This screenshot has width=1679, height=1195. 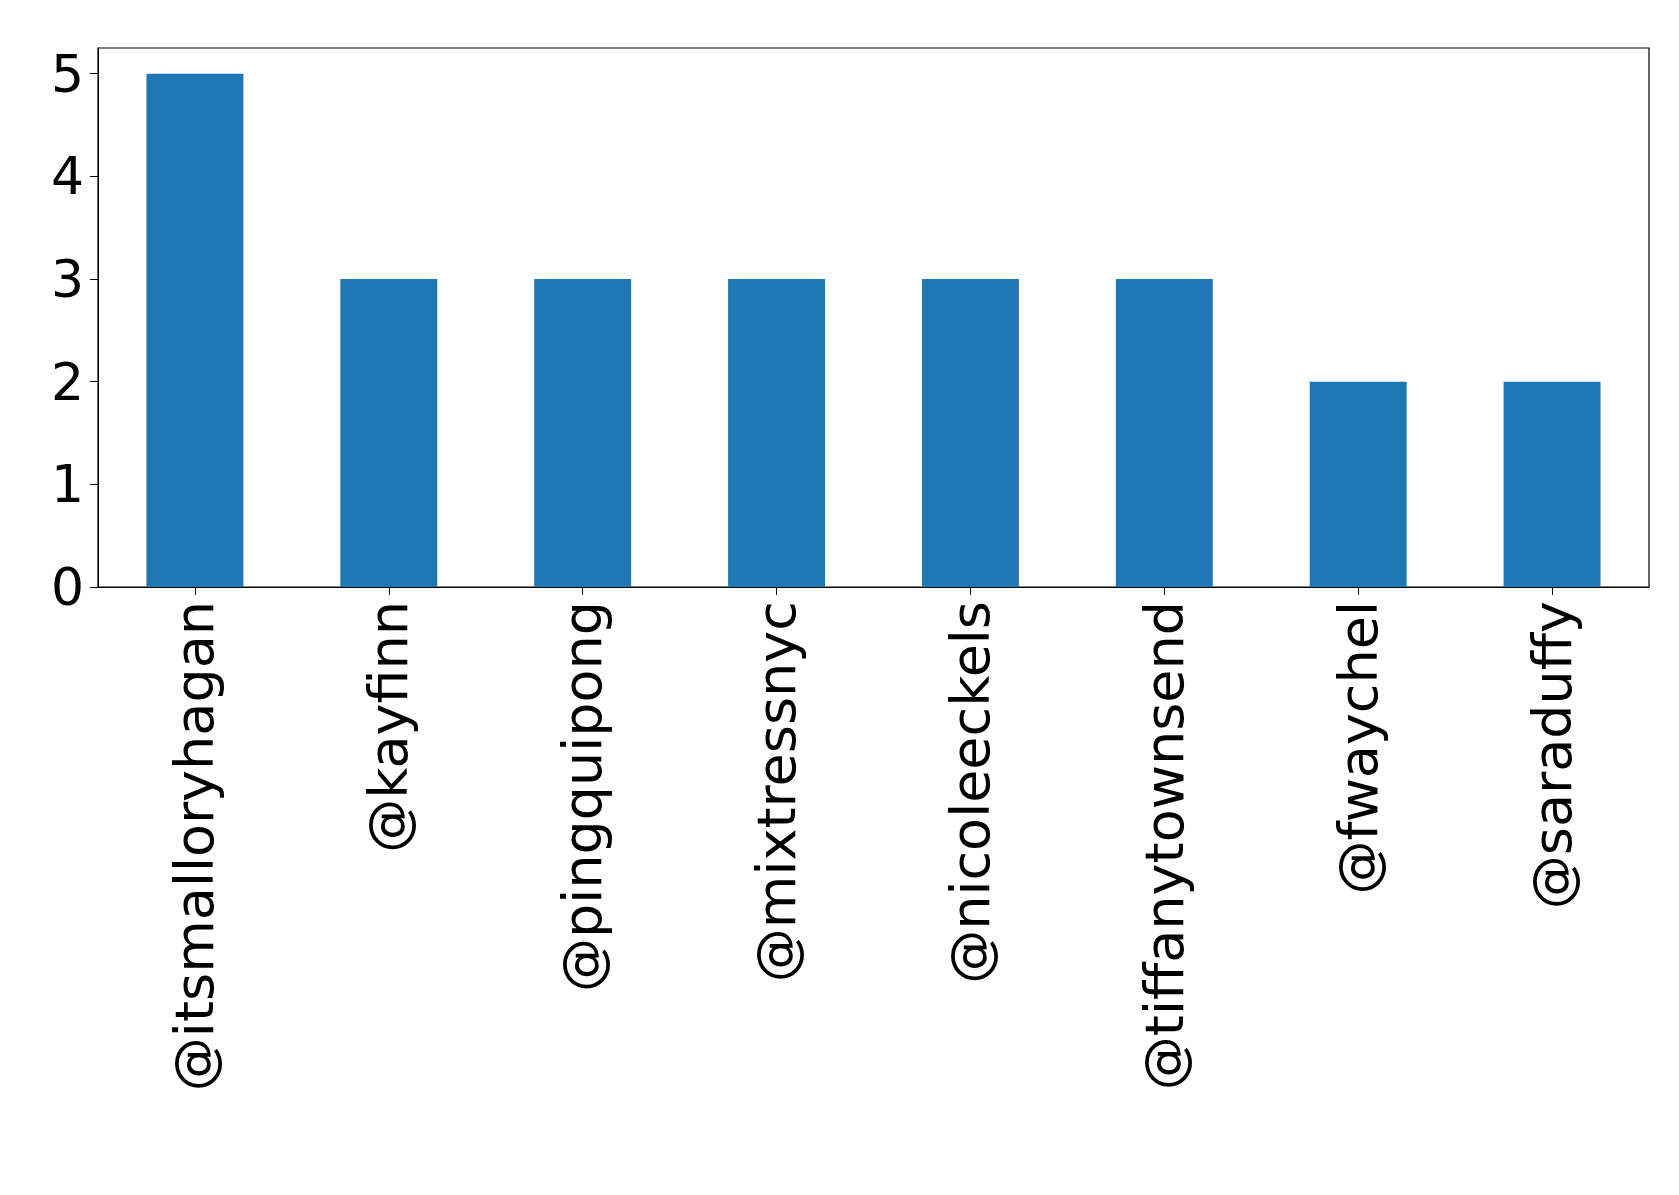 What do you see at coordinates (777, 792) in the screenshot?
I see `x-tick-label: @mixtressnyc` at bounding box center [777, 792].